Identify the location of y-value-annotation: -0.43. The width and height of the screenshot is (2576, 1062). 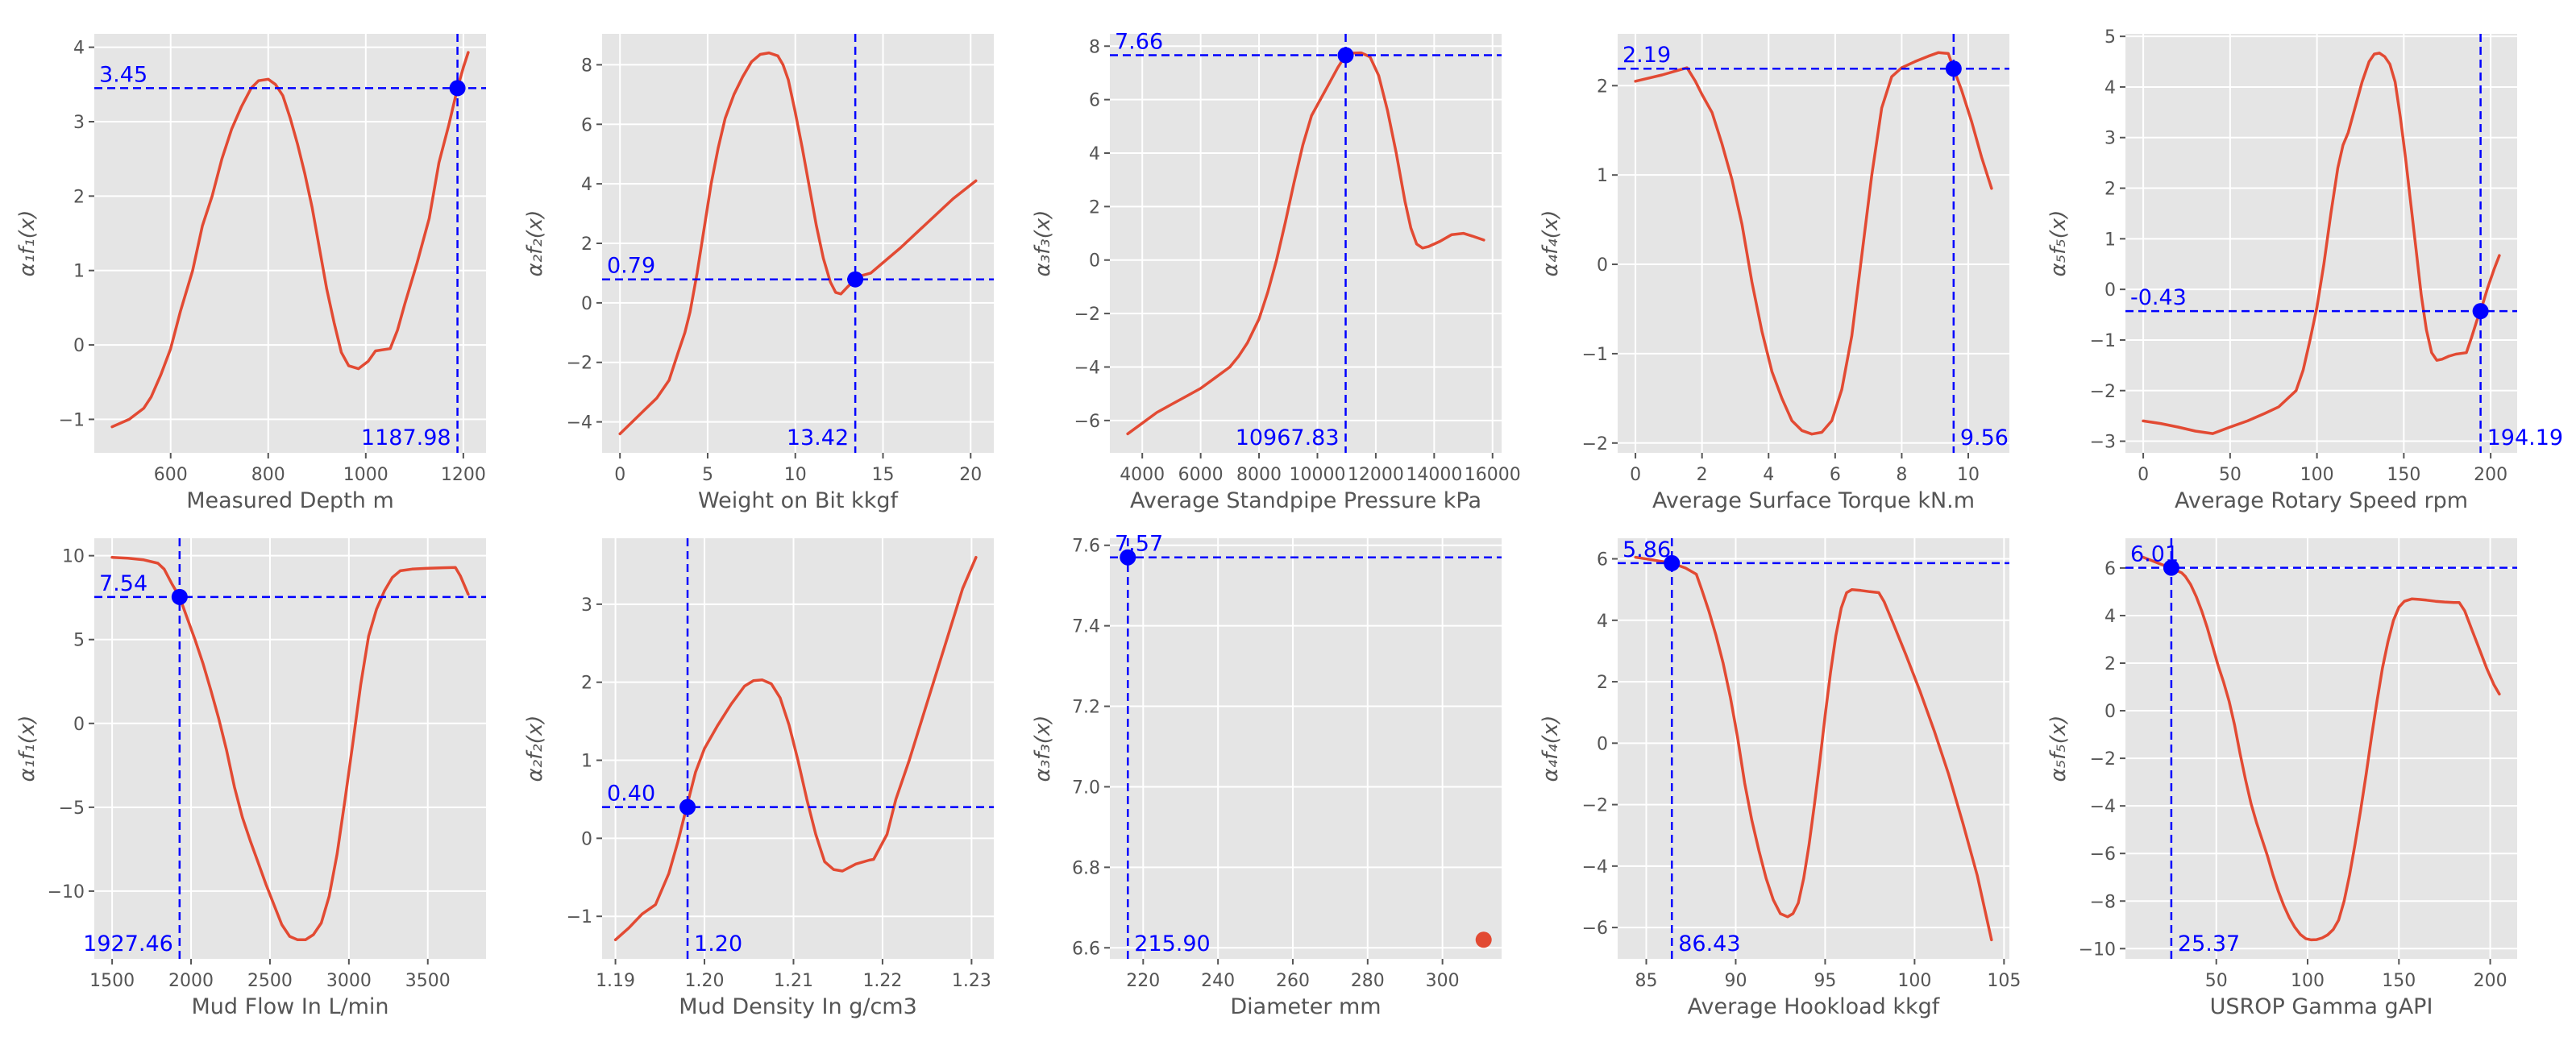
(2158, 297).